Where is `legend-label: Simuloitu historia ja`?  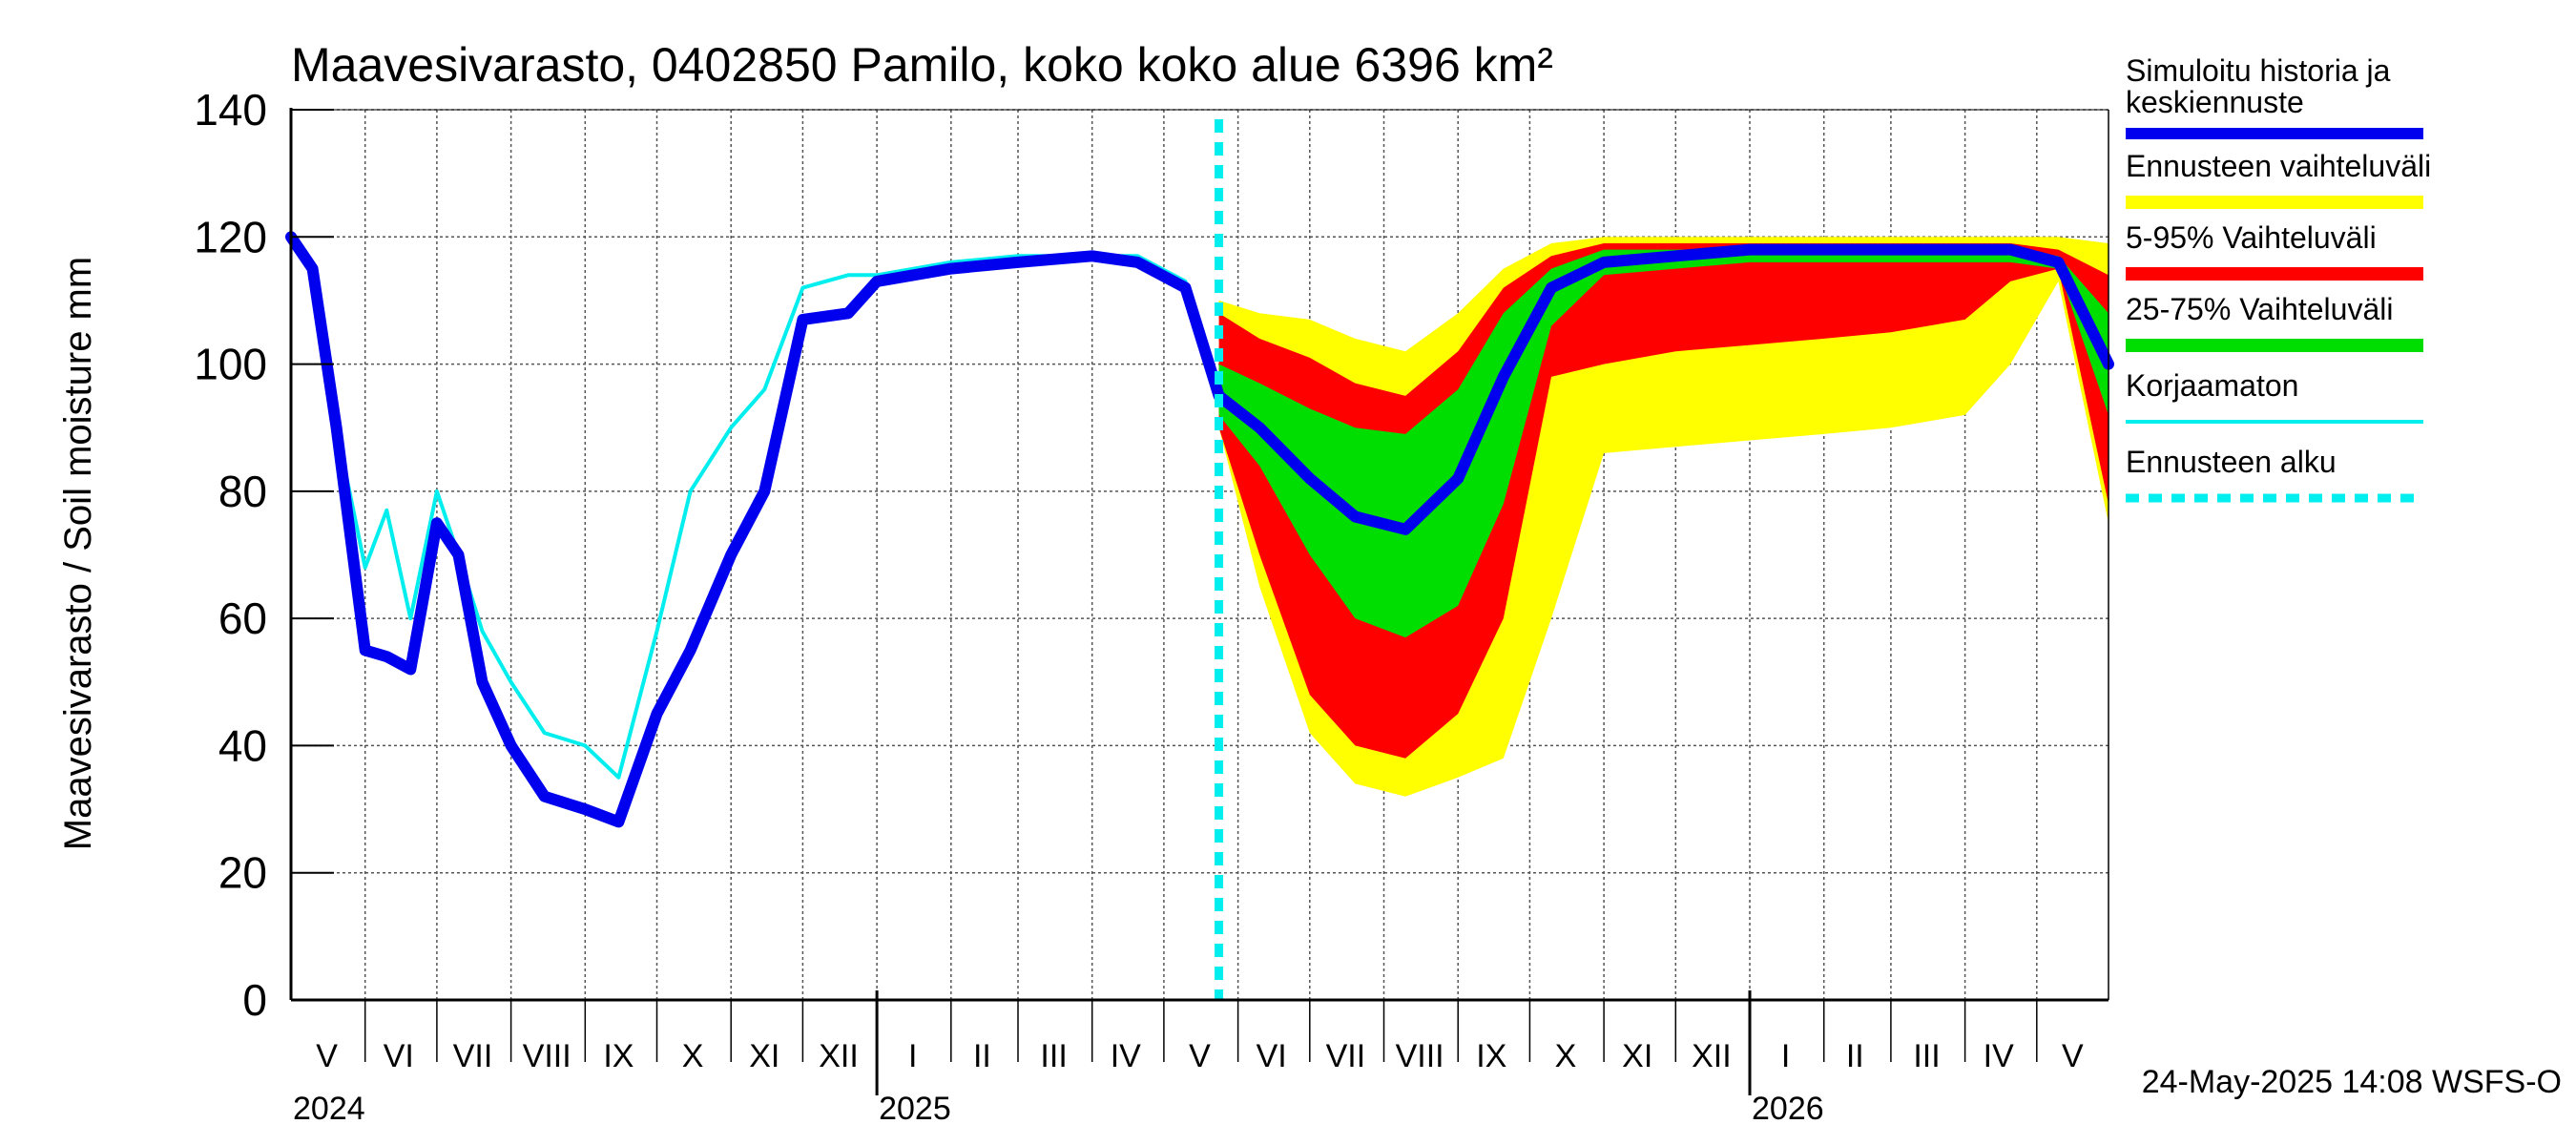
legend-label: Simuloitu historia ja is located at coordinates (2258, 70).